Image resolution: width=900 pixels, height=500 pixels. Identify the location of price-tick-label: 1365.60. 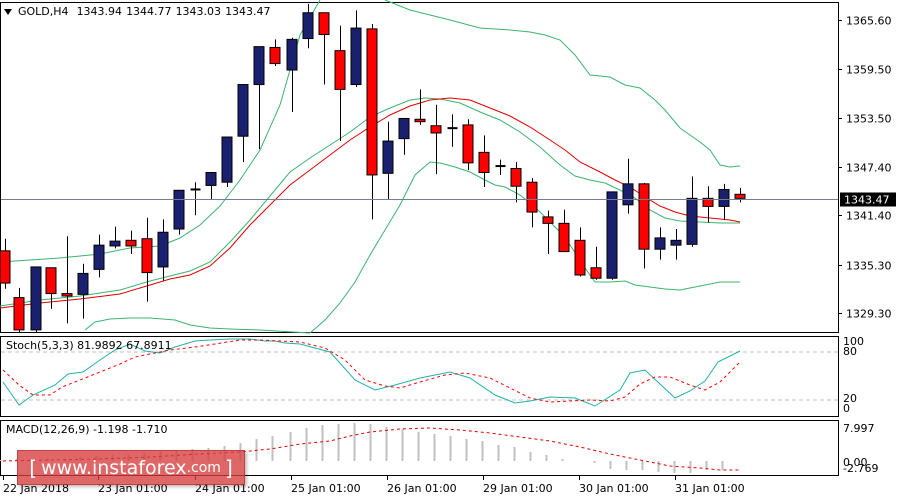
(869, 21).